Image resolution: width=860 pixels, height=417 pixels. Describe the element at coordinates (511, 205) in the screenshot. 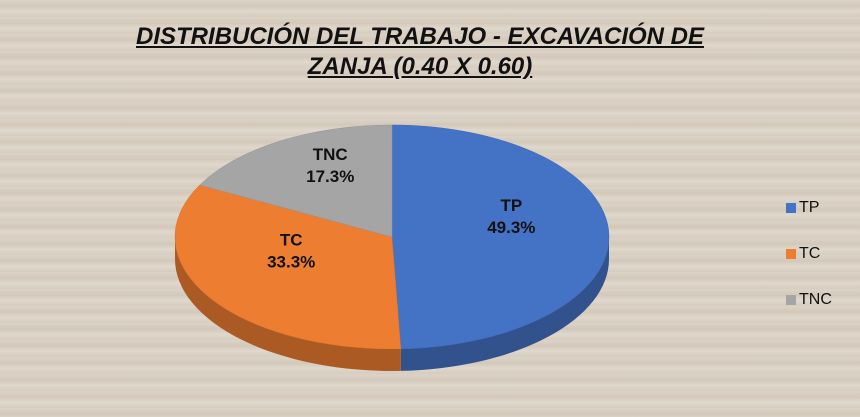

I see `data-label-name: TP` at that location.